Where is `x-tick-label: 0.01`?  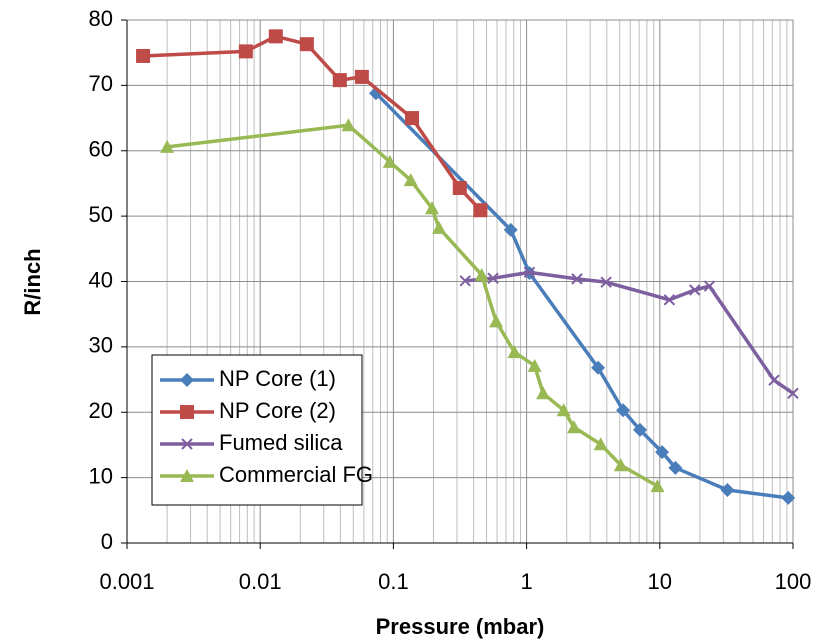
x-tick-label: 0.01 is located at coordinates (260, 581).